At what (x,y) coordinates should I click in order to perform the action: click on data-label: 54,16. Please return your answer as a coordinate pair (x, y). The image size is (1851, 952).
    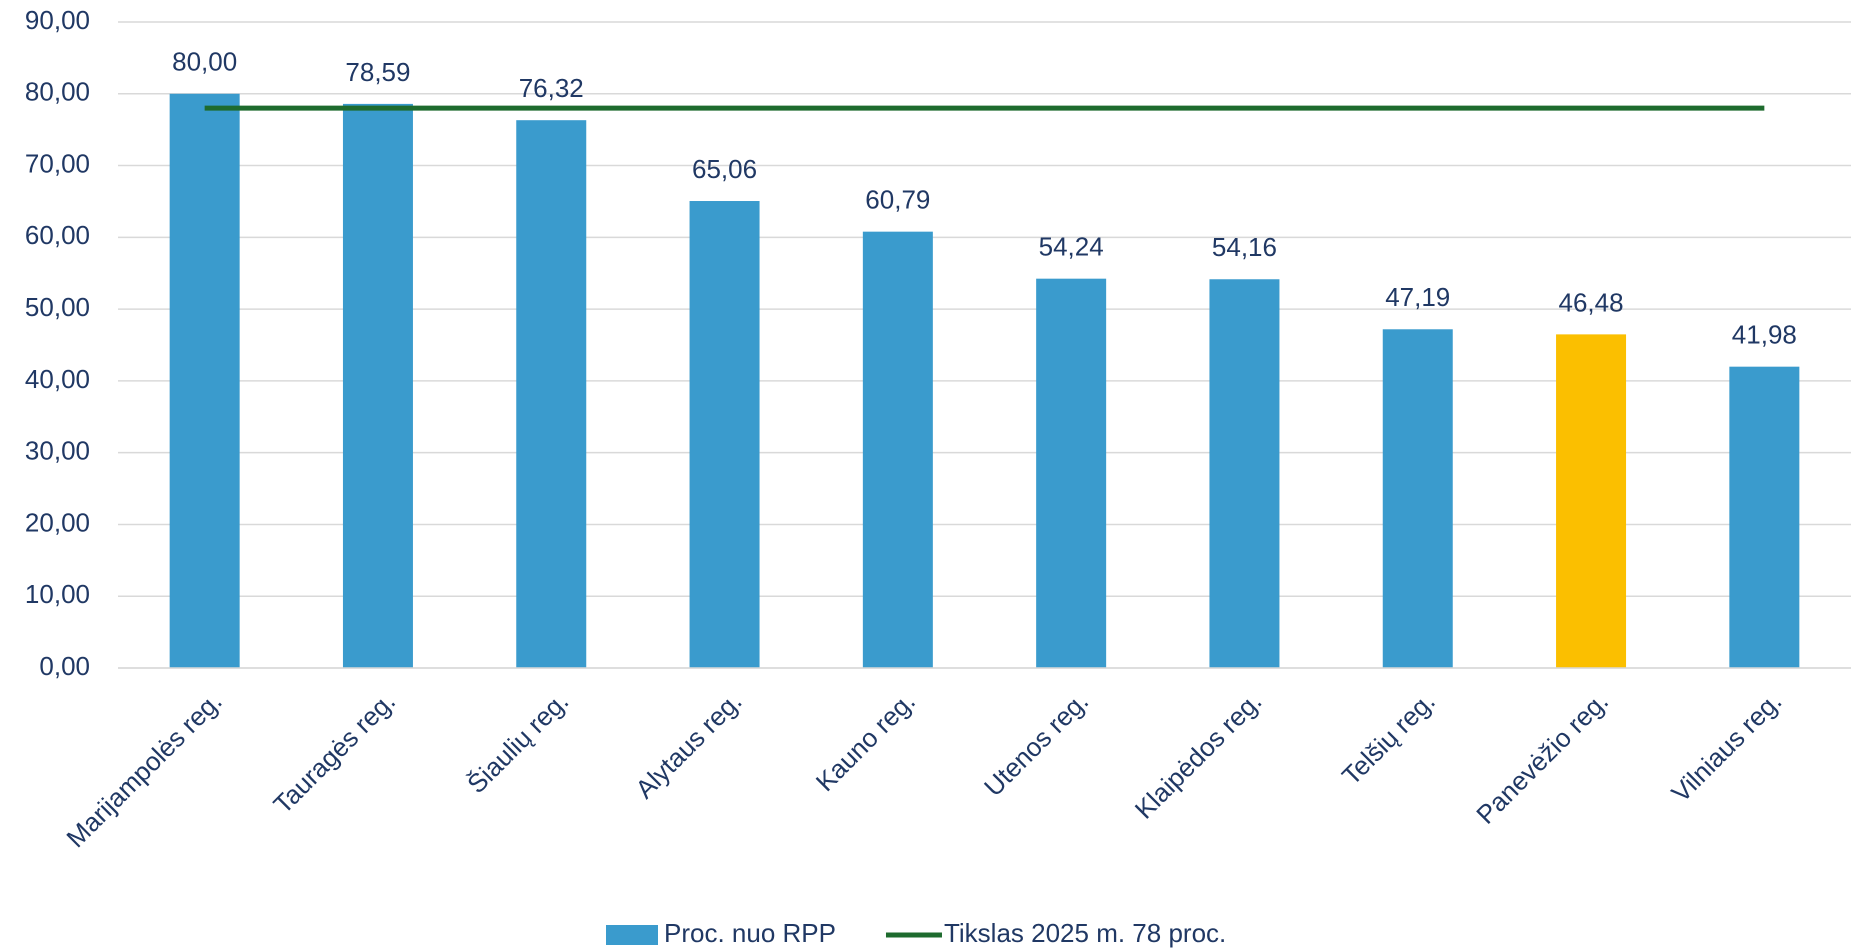
    Looking at the image, I should click on (1244, 247).